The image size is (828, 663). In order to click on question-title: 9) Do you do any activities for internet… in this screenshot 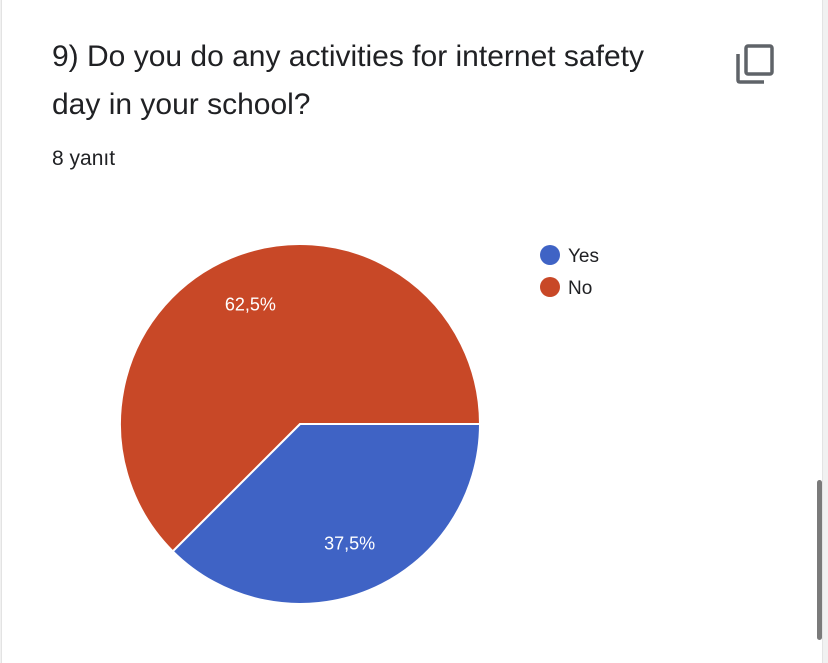, I will do `click(348, 80)`.